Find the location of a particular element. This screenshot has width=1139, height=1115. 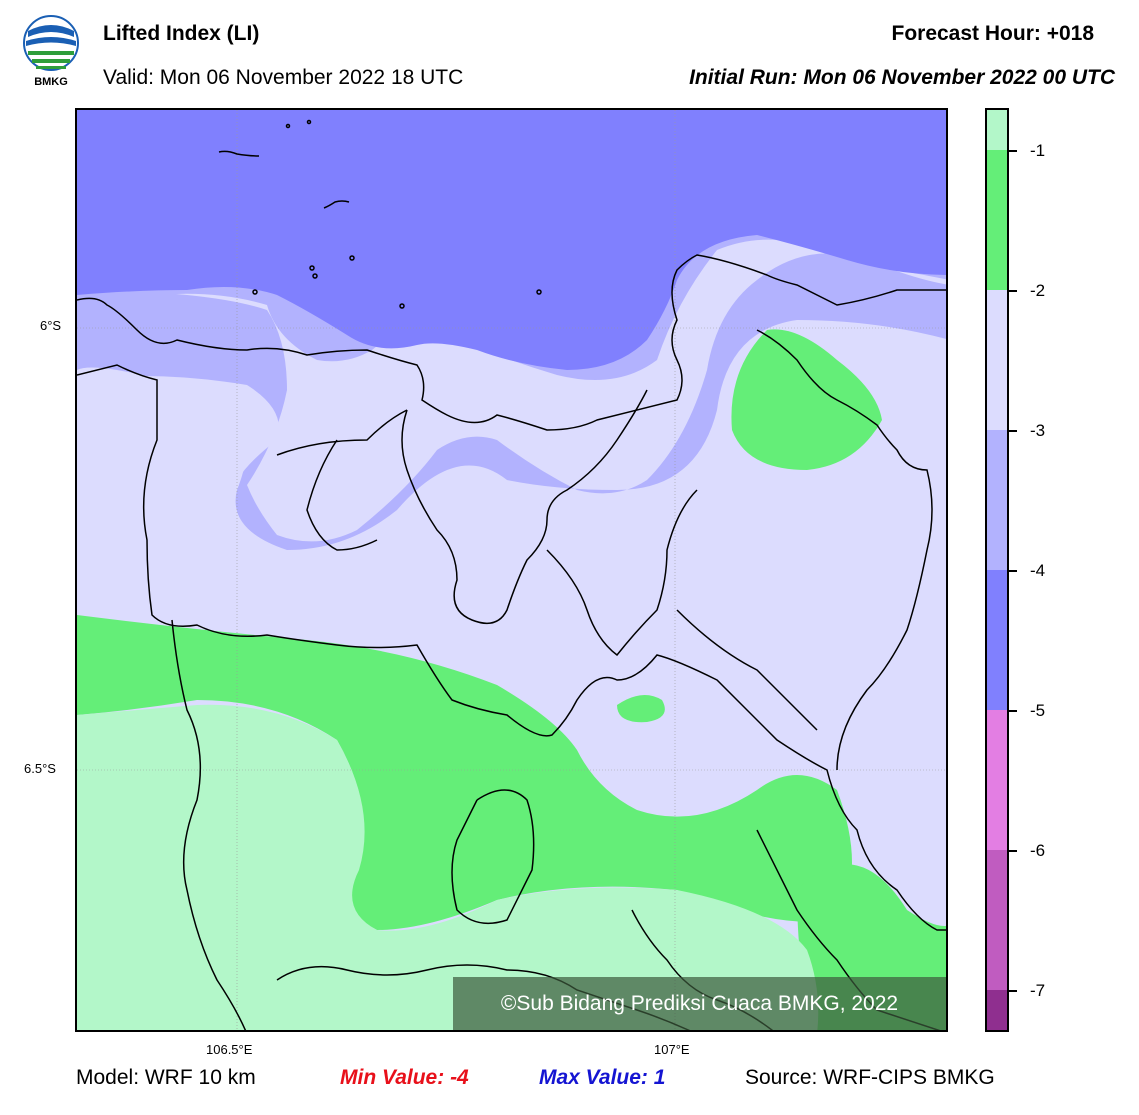

lon-label-106-5e: 106.5°E is located at coordinates (229, 1049).